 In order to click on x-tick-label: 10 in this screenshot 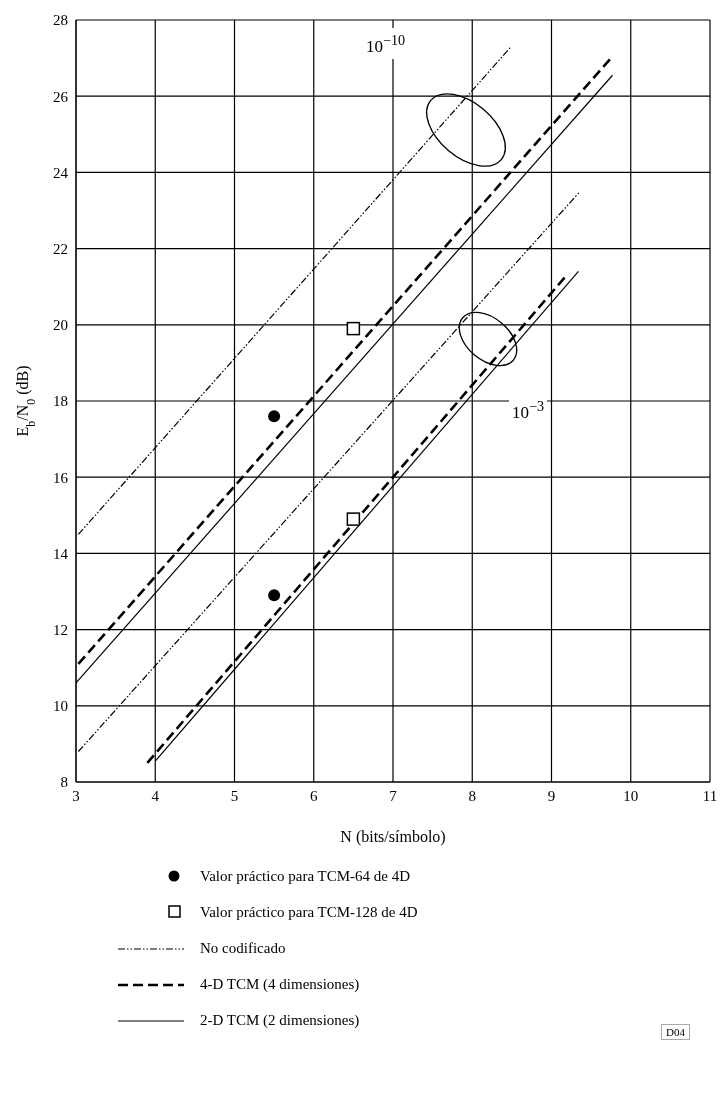, I will do `click(631, 795)`.